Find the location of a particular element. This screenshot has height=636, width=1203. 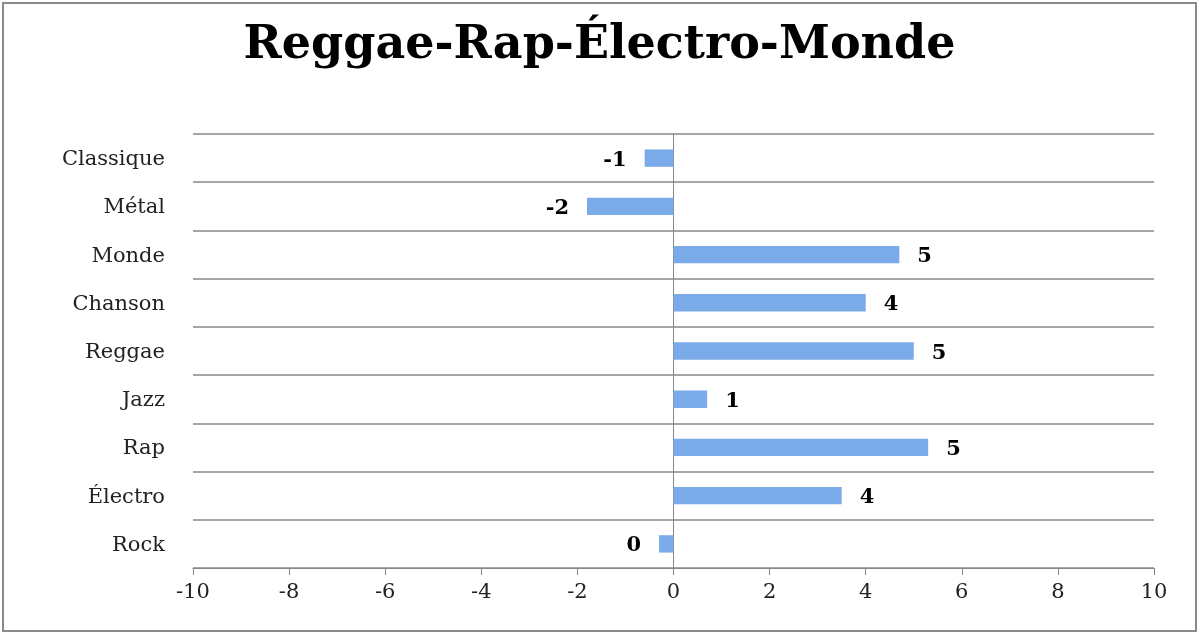

data-label: 0 is located at coordinates (634, 544).